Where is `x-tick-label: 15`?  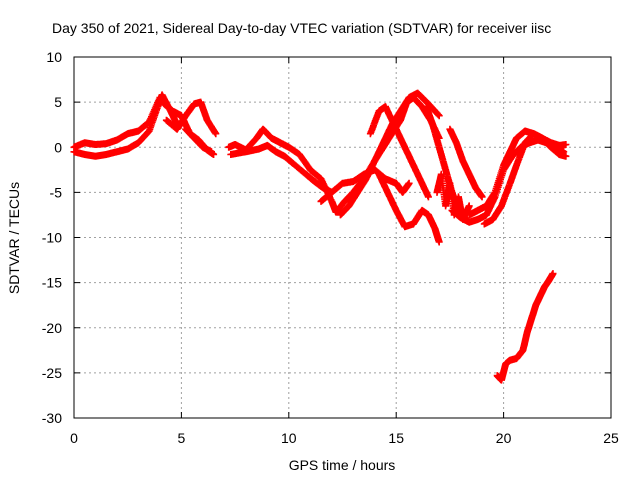
x-tick-label: 15 is located at coordinates (396, 438).